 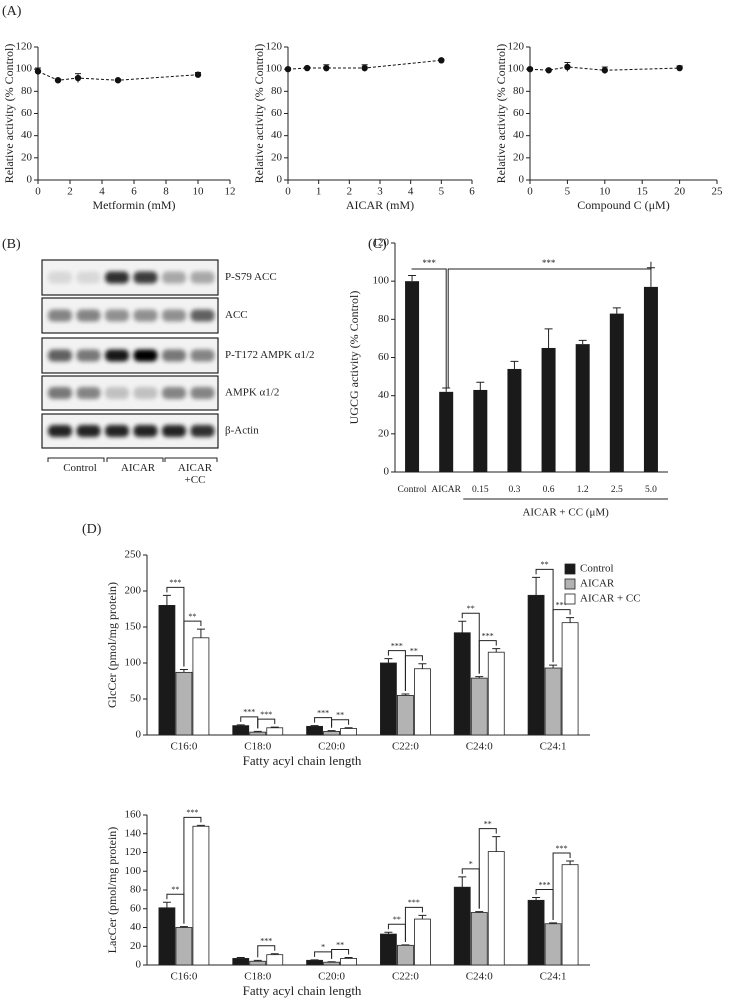 What do you see at coordinates (236, 315) in the screenshot?
I see `blot-label: ACC` at bounding box center [236, 315].